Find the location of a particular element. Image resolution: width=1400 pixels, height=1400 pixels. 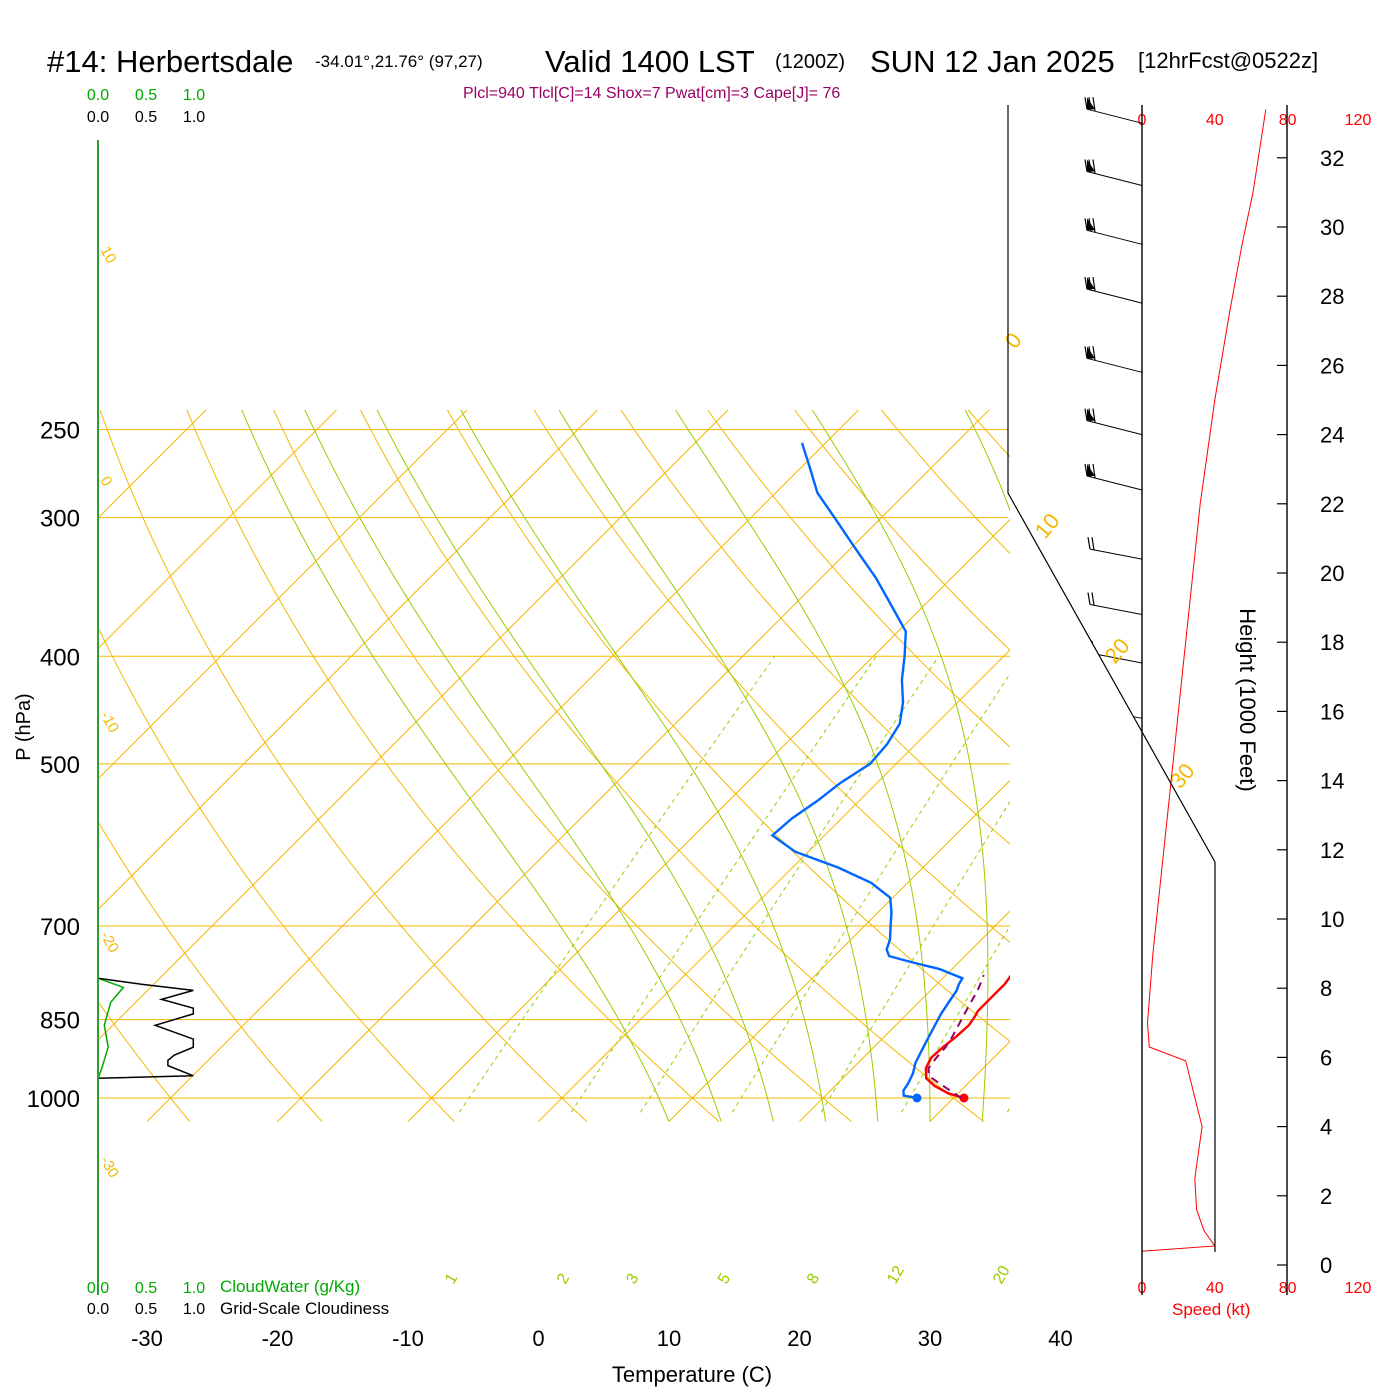

pressure-tick-label: 400 is located at coordinates (60, 657).